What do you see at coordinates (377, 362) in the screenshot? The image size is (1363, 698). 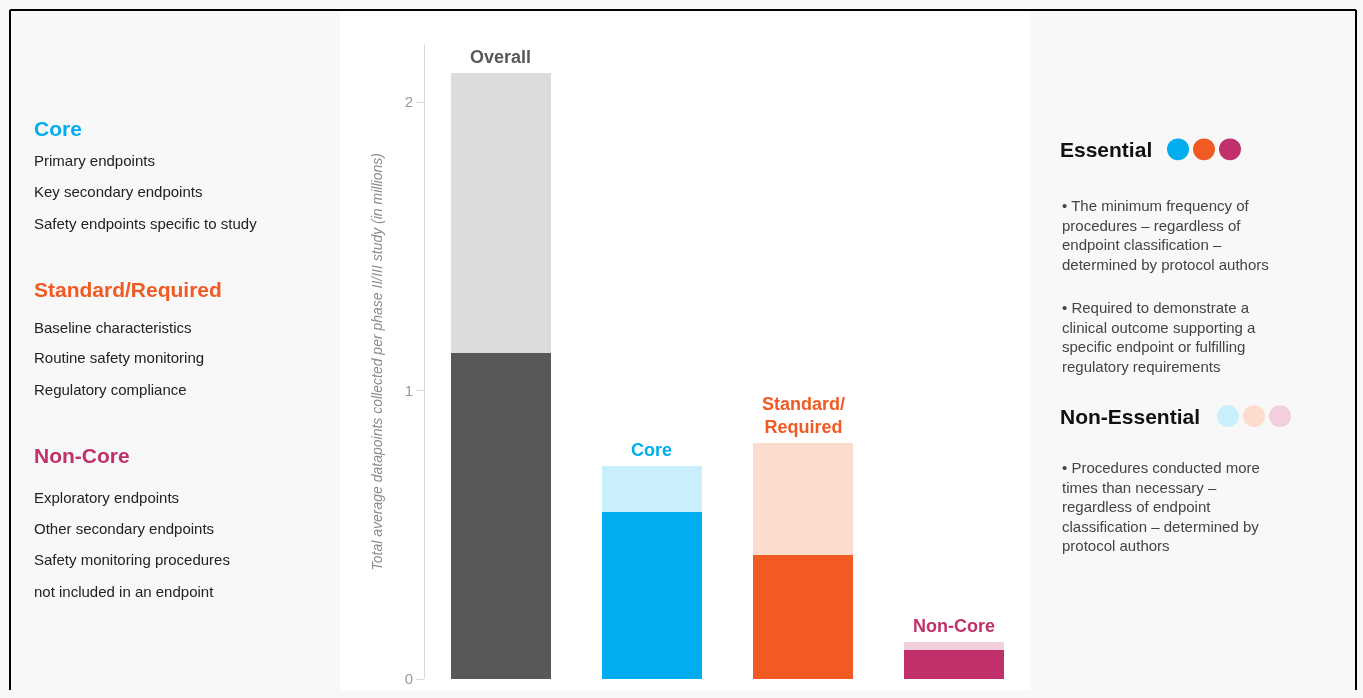 I see `y-axis-title: Total average datapoints collected per phase II/III study (in millions)` at bounding box center [377, 362].